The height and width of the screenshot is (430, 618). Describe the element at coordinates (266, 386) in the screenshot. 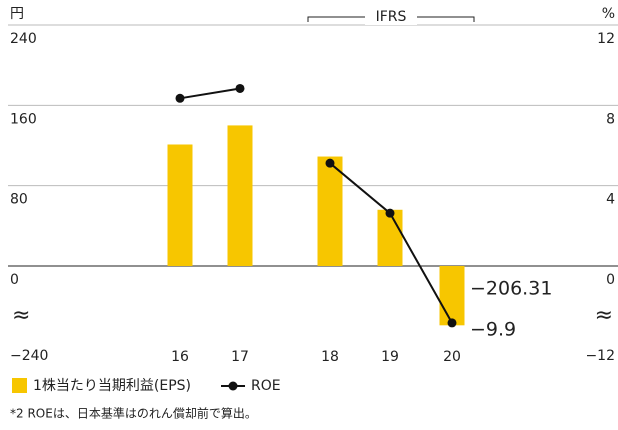

I see `legend-label: ROE` at that location.